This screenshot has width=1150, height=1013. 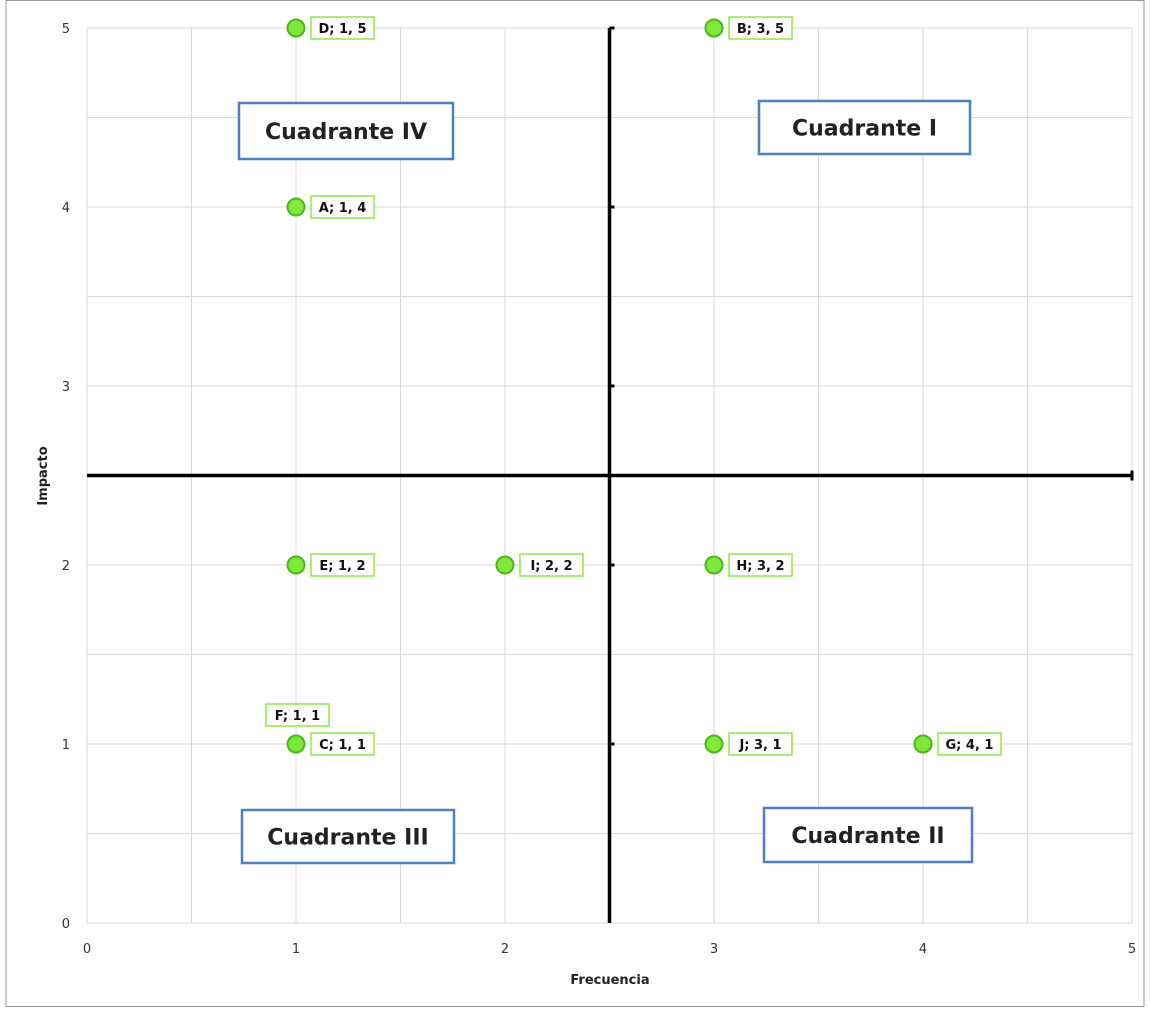 I want to click on y-tick-label: 3, so click(x=66, y=387).